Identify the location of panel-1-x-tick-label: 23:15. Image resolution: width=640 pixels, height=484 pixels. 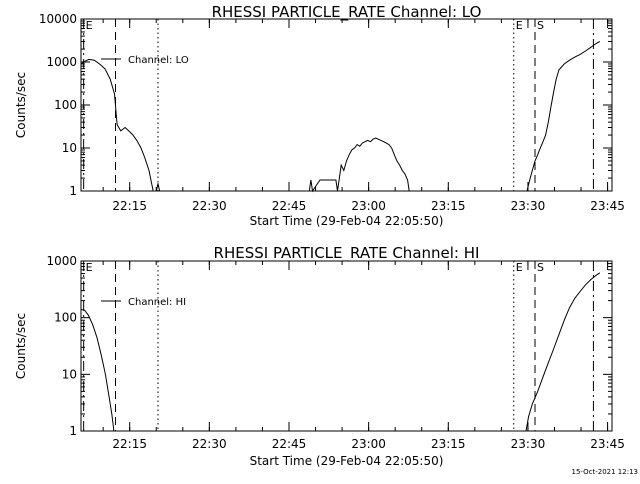
(448, 206).